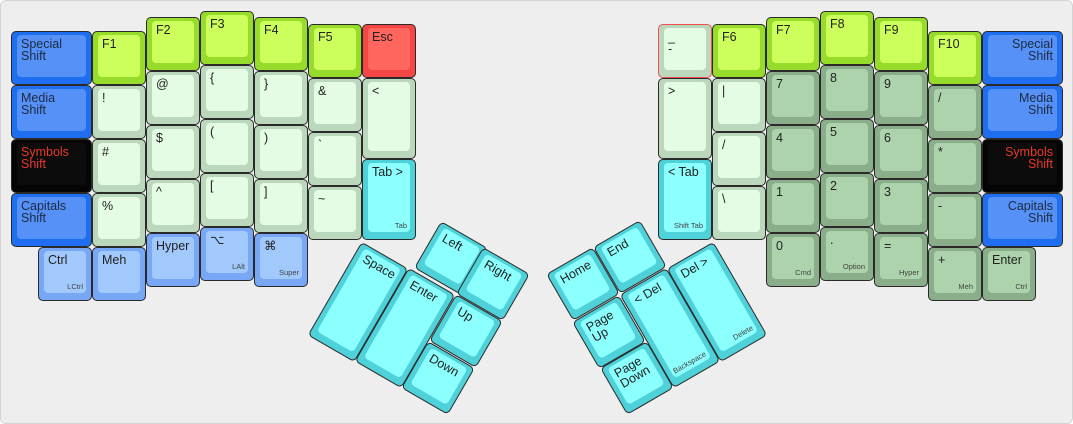 The height and width of the screenshot is (424, 1073). I want to click on key-label: ., so click(832, 240).